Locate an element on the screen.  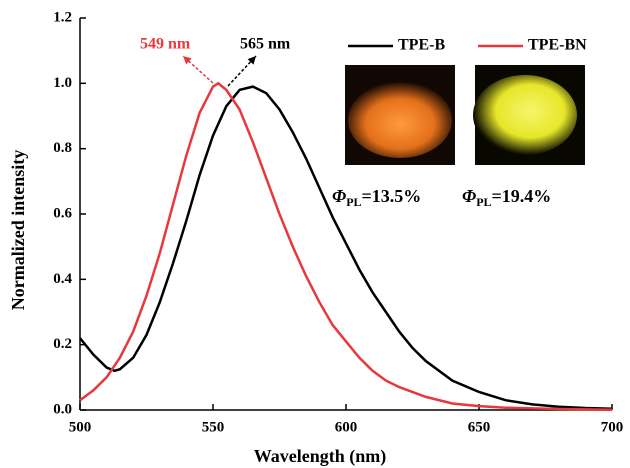
powder-orange is located at coordinates (400, 120).